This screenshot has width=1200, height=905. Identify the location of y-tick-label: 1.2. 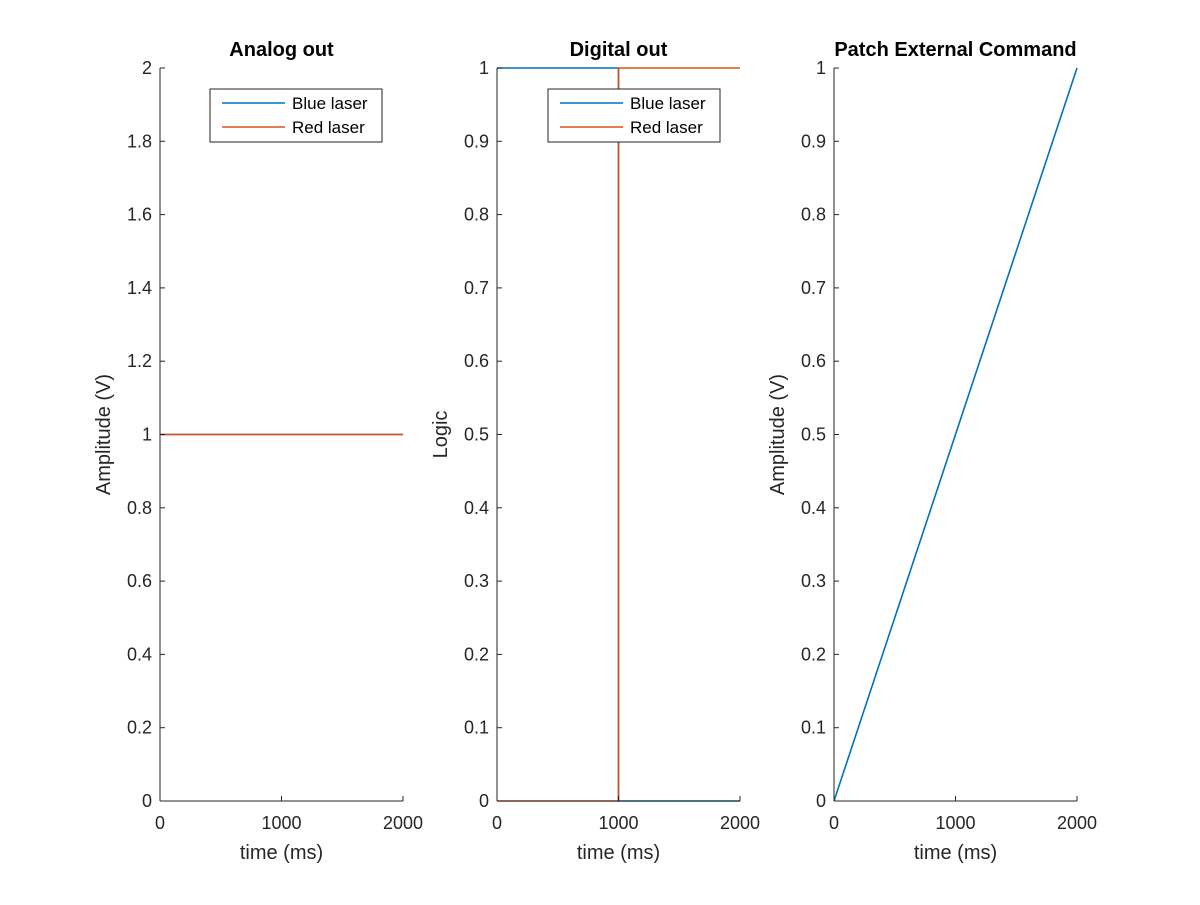
(139, 361).